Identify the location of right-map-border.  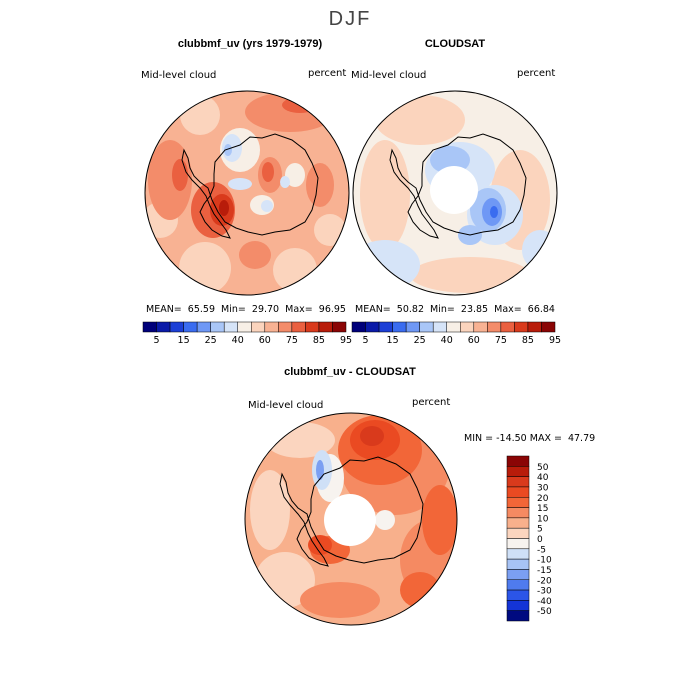
(455, 193).